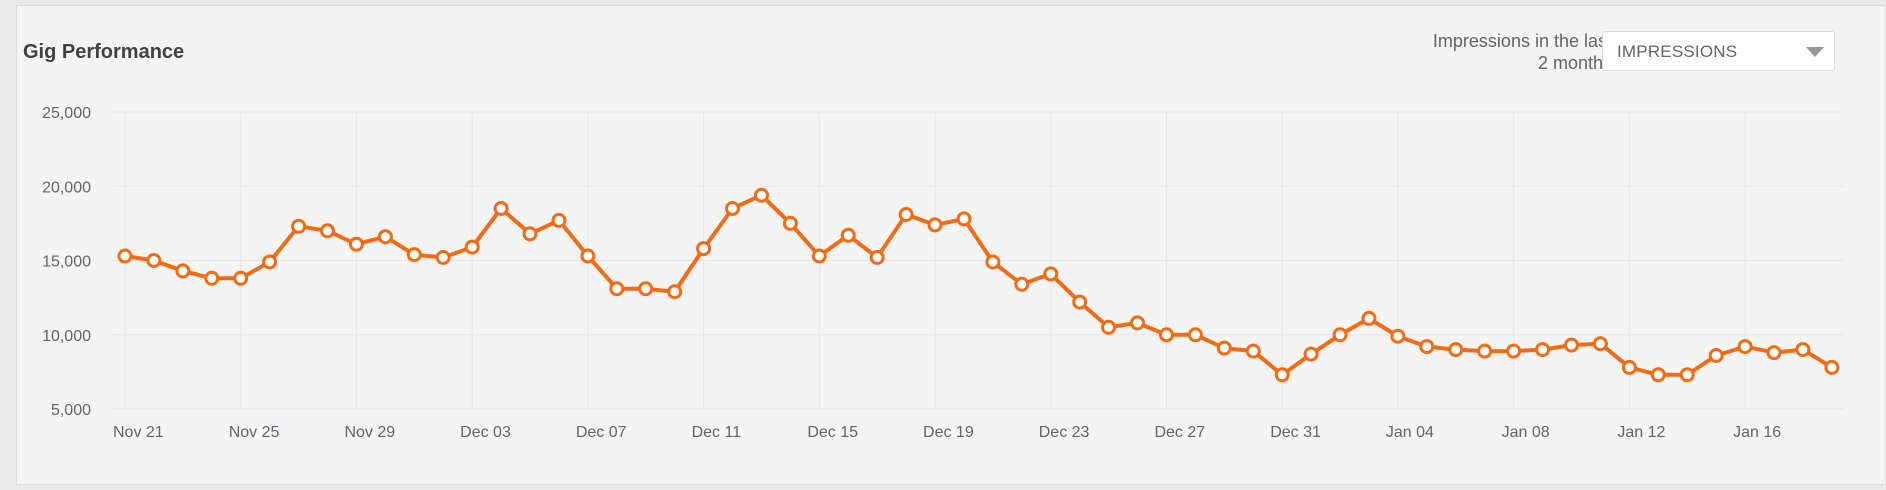 The height and width of the screenshot is (490, 1886). Describe the element at coordinates (1522, 41) in the screenshot. I see `range-label-line1: Impressions in the last` at that location.